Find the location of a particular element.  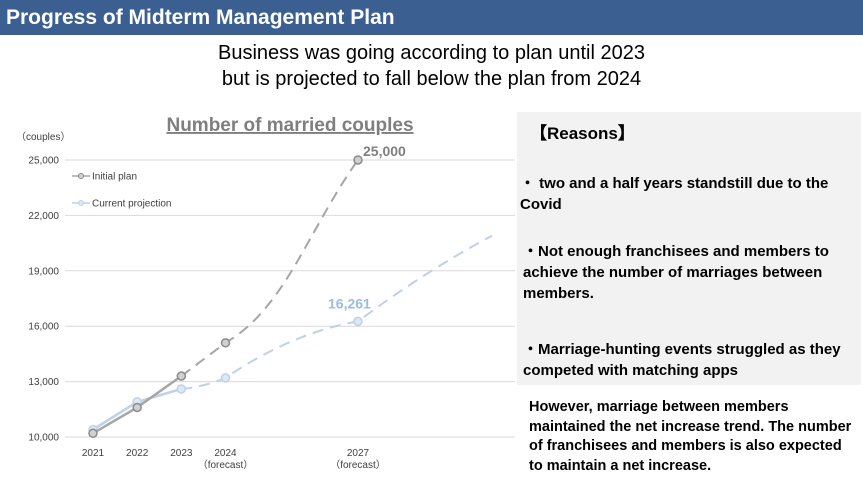

x-tick-label: 2021 is located at coordinates (93, 453).